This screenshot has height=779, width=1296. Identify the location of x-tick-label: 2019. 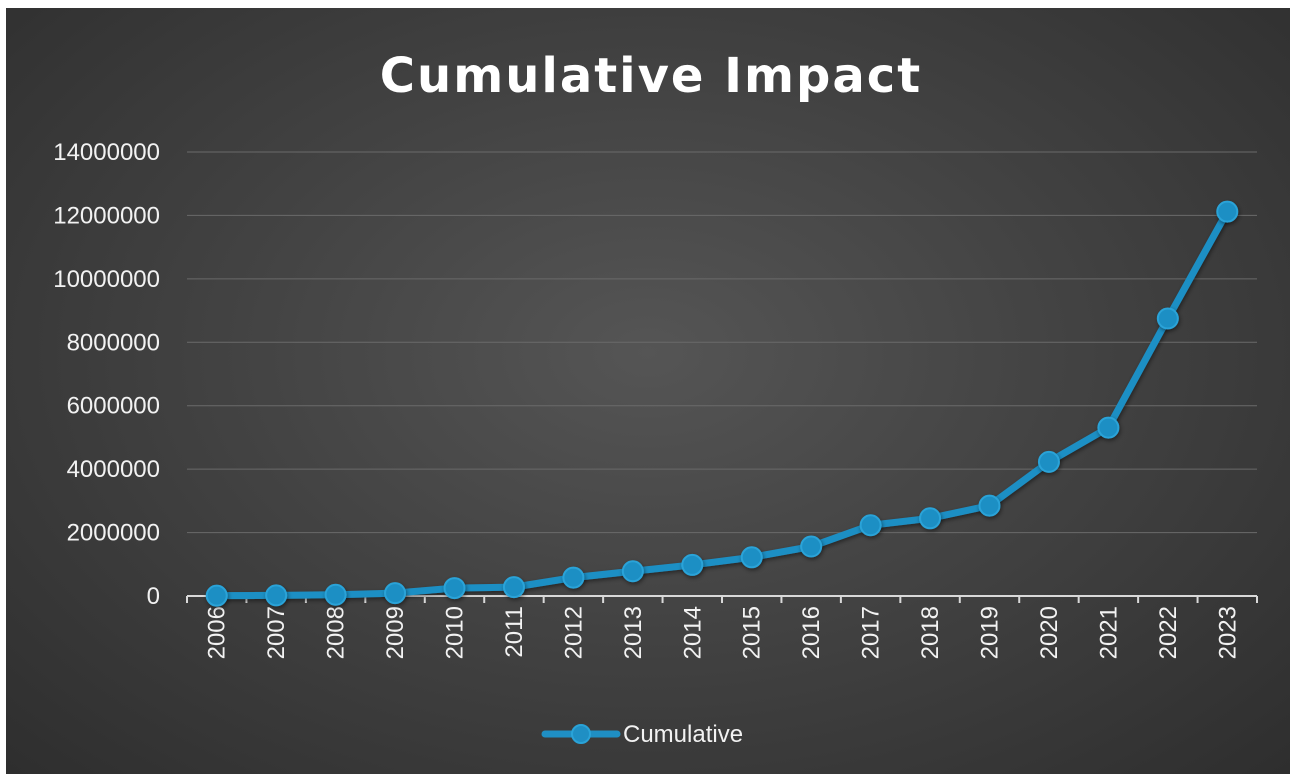
(990, 632).